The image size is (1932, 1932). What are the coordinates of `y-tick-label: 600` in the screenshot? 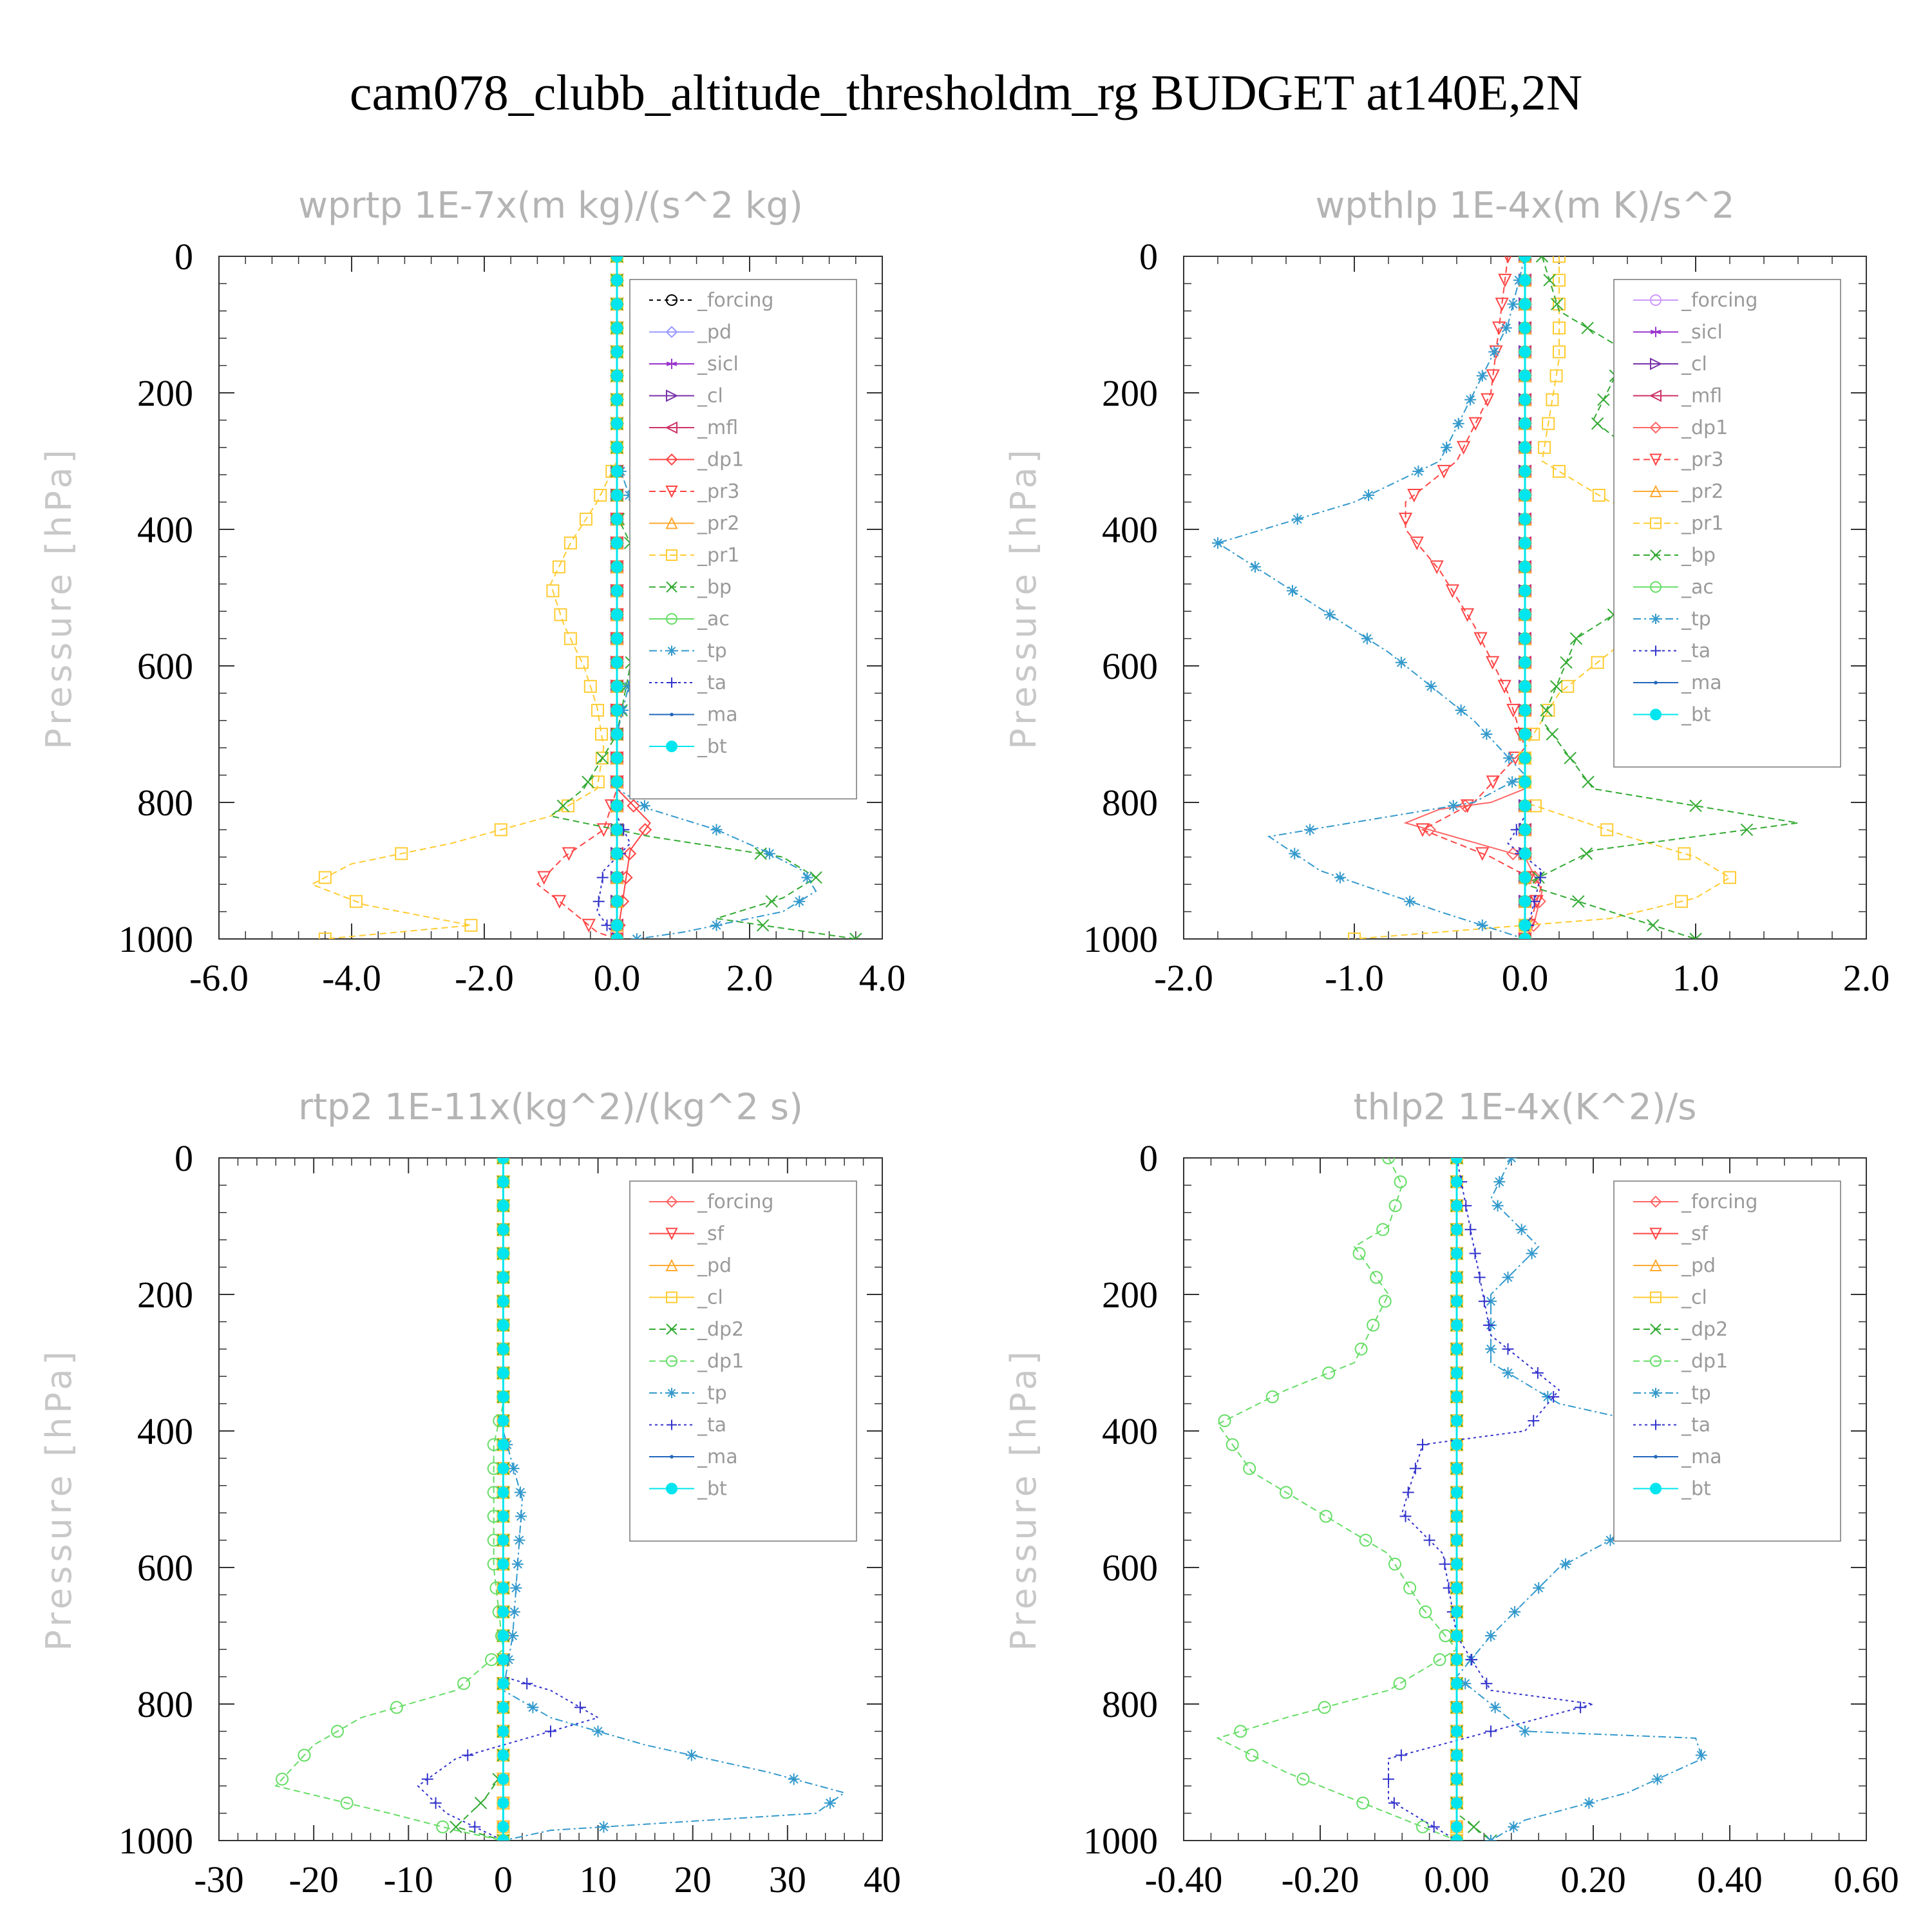 It's located at (165, 1568).